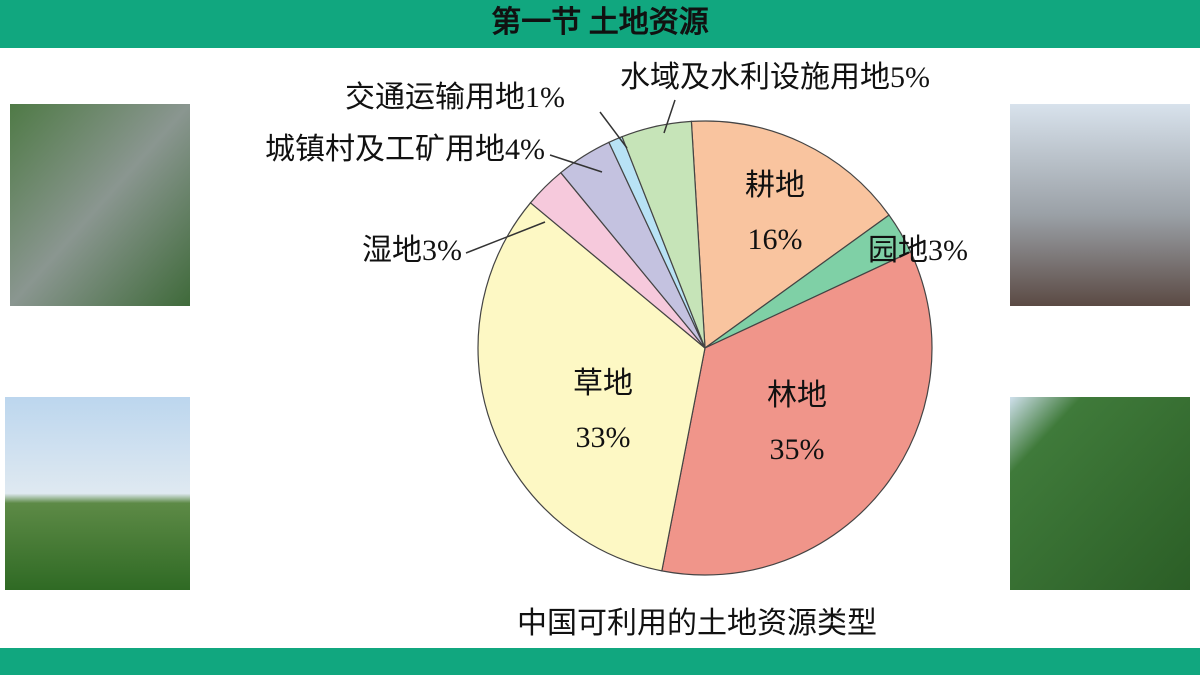  I want to click on photo-industry, so click(1100, 205).